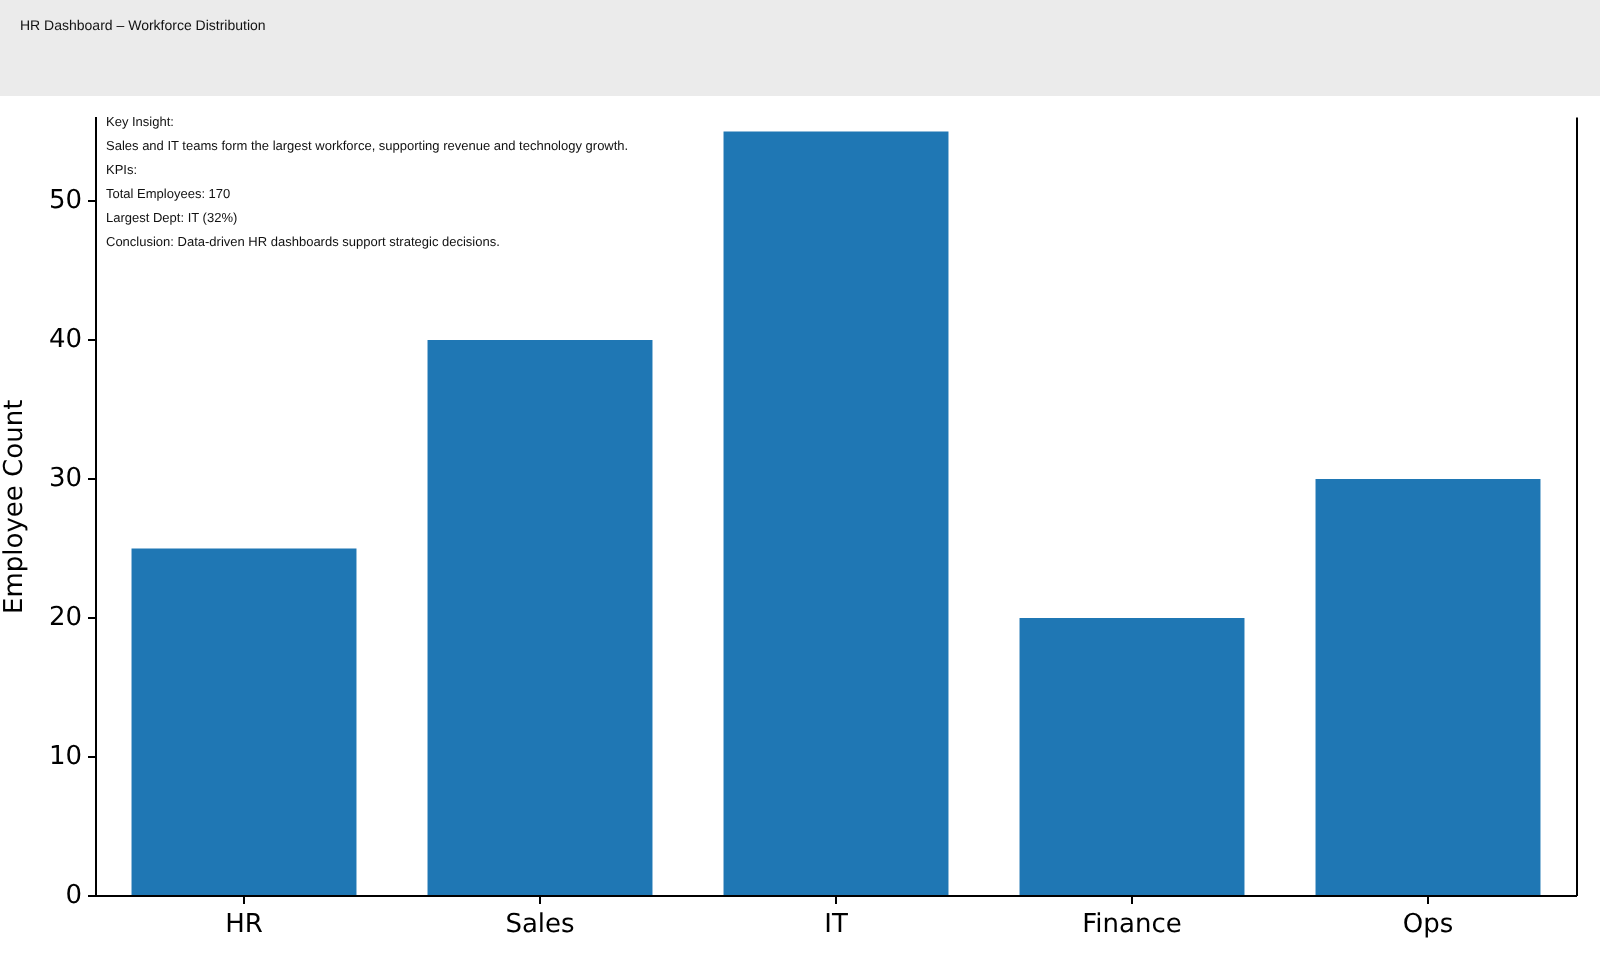  What do you see at coordinates (1132, 925) in the screenshot?
I see `x-tick-label: Finance` at bounding box center [1132, 925].